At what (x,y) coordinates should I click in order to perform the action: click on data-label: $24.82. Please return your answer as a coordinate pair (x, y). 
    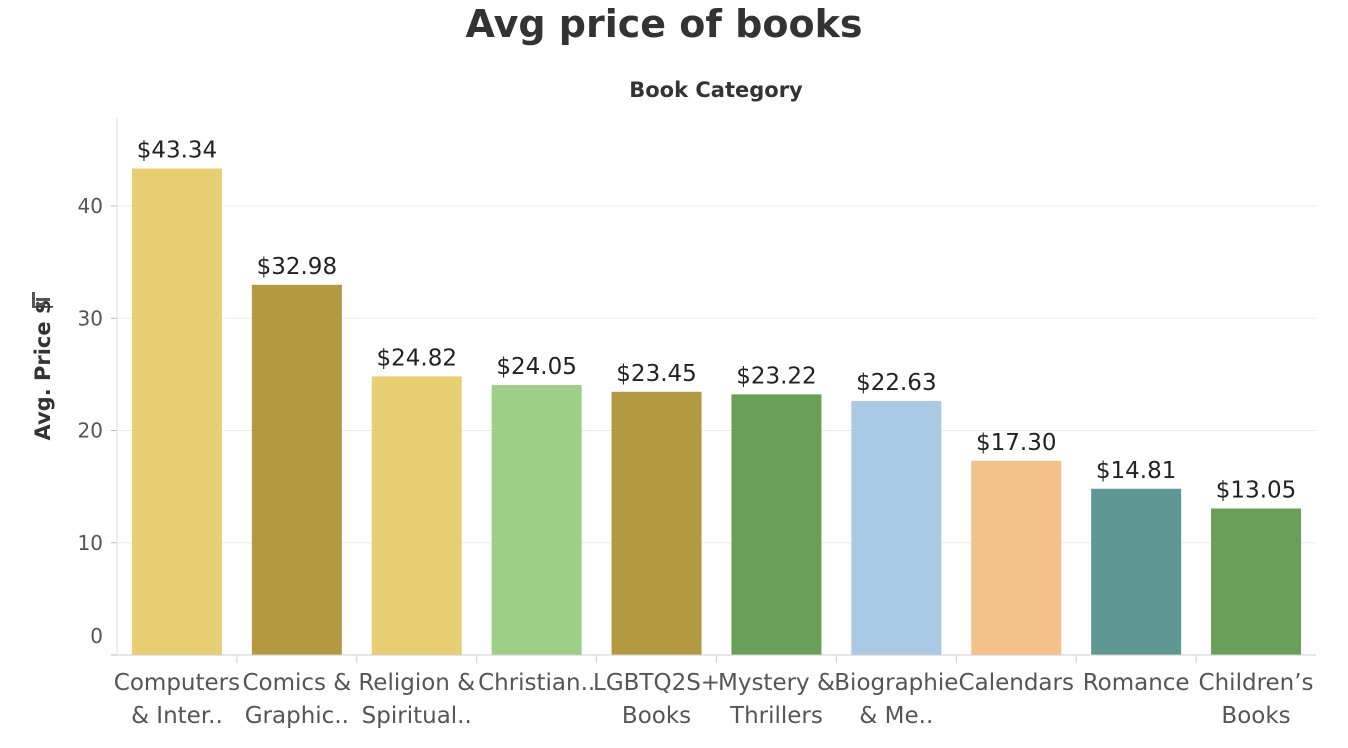
    Looking at the image, I should click on (417, 358).